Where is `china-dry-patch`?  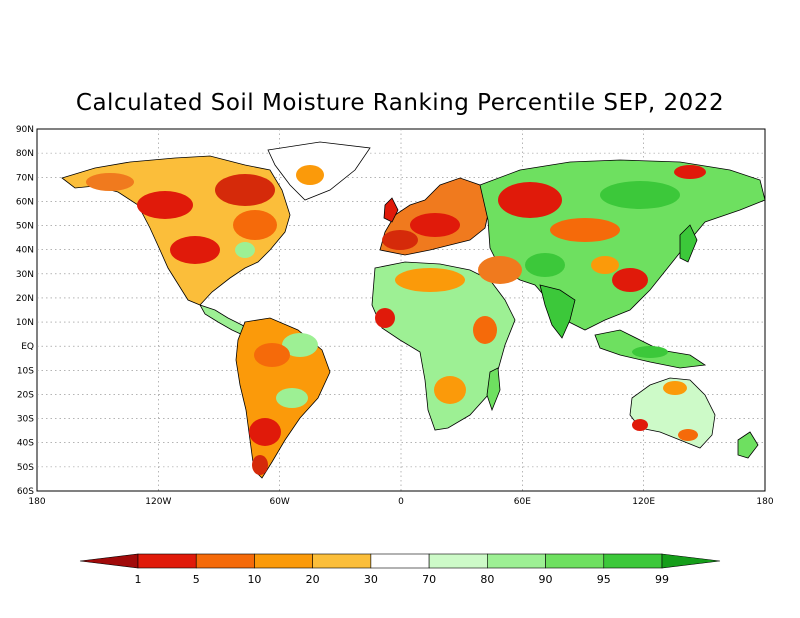
china-dry-patch is located at coordinates (630, 280).